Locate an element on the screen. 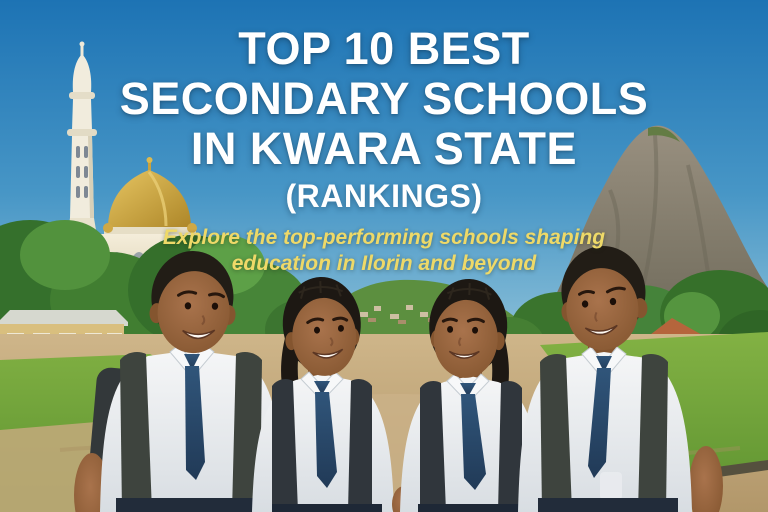 This screenshot has width=768, height=512. student-girl-left-illustration is located at coordinates (323, 394).